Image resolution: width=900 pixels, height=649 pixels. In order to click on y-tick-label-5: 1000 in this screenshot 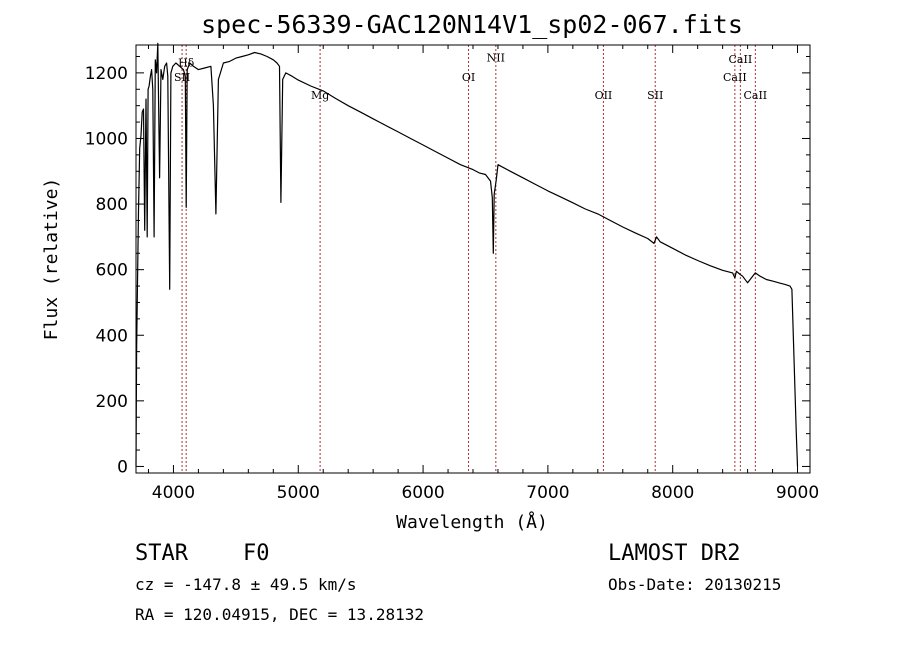, I will do `click(106, 139)`.